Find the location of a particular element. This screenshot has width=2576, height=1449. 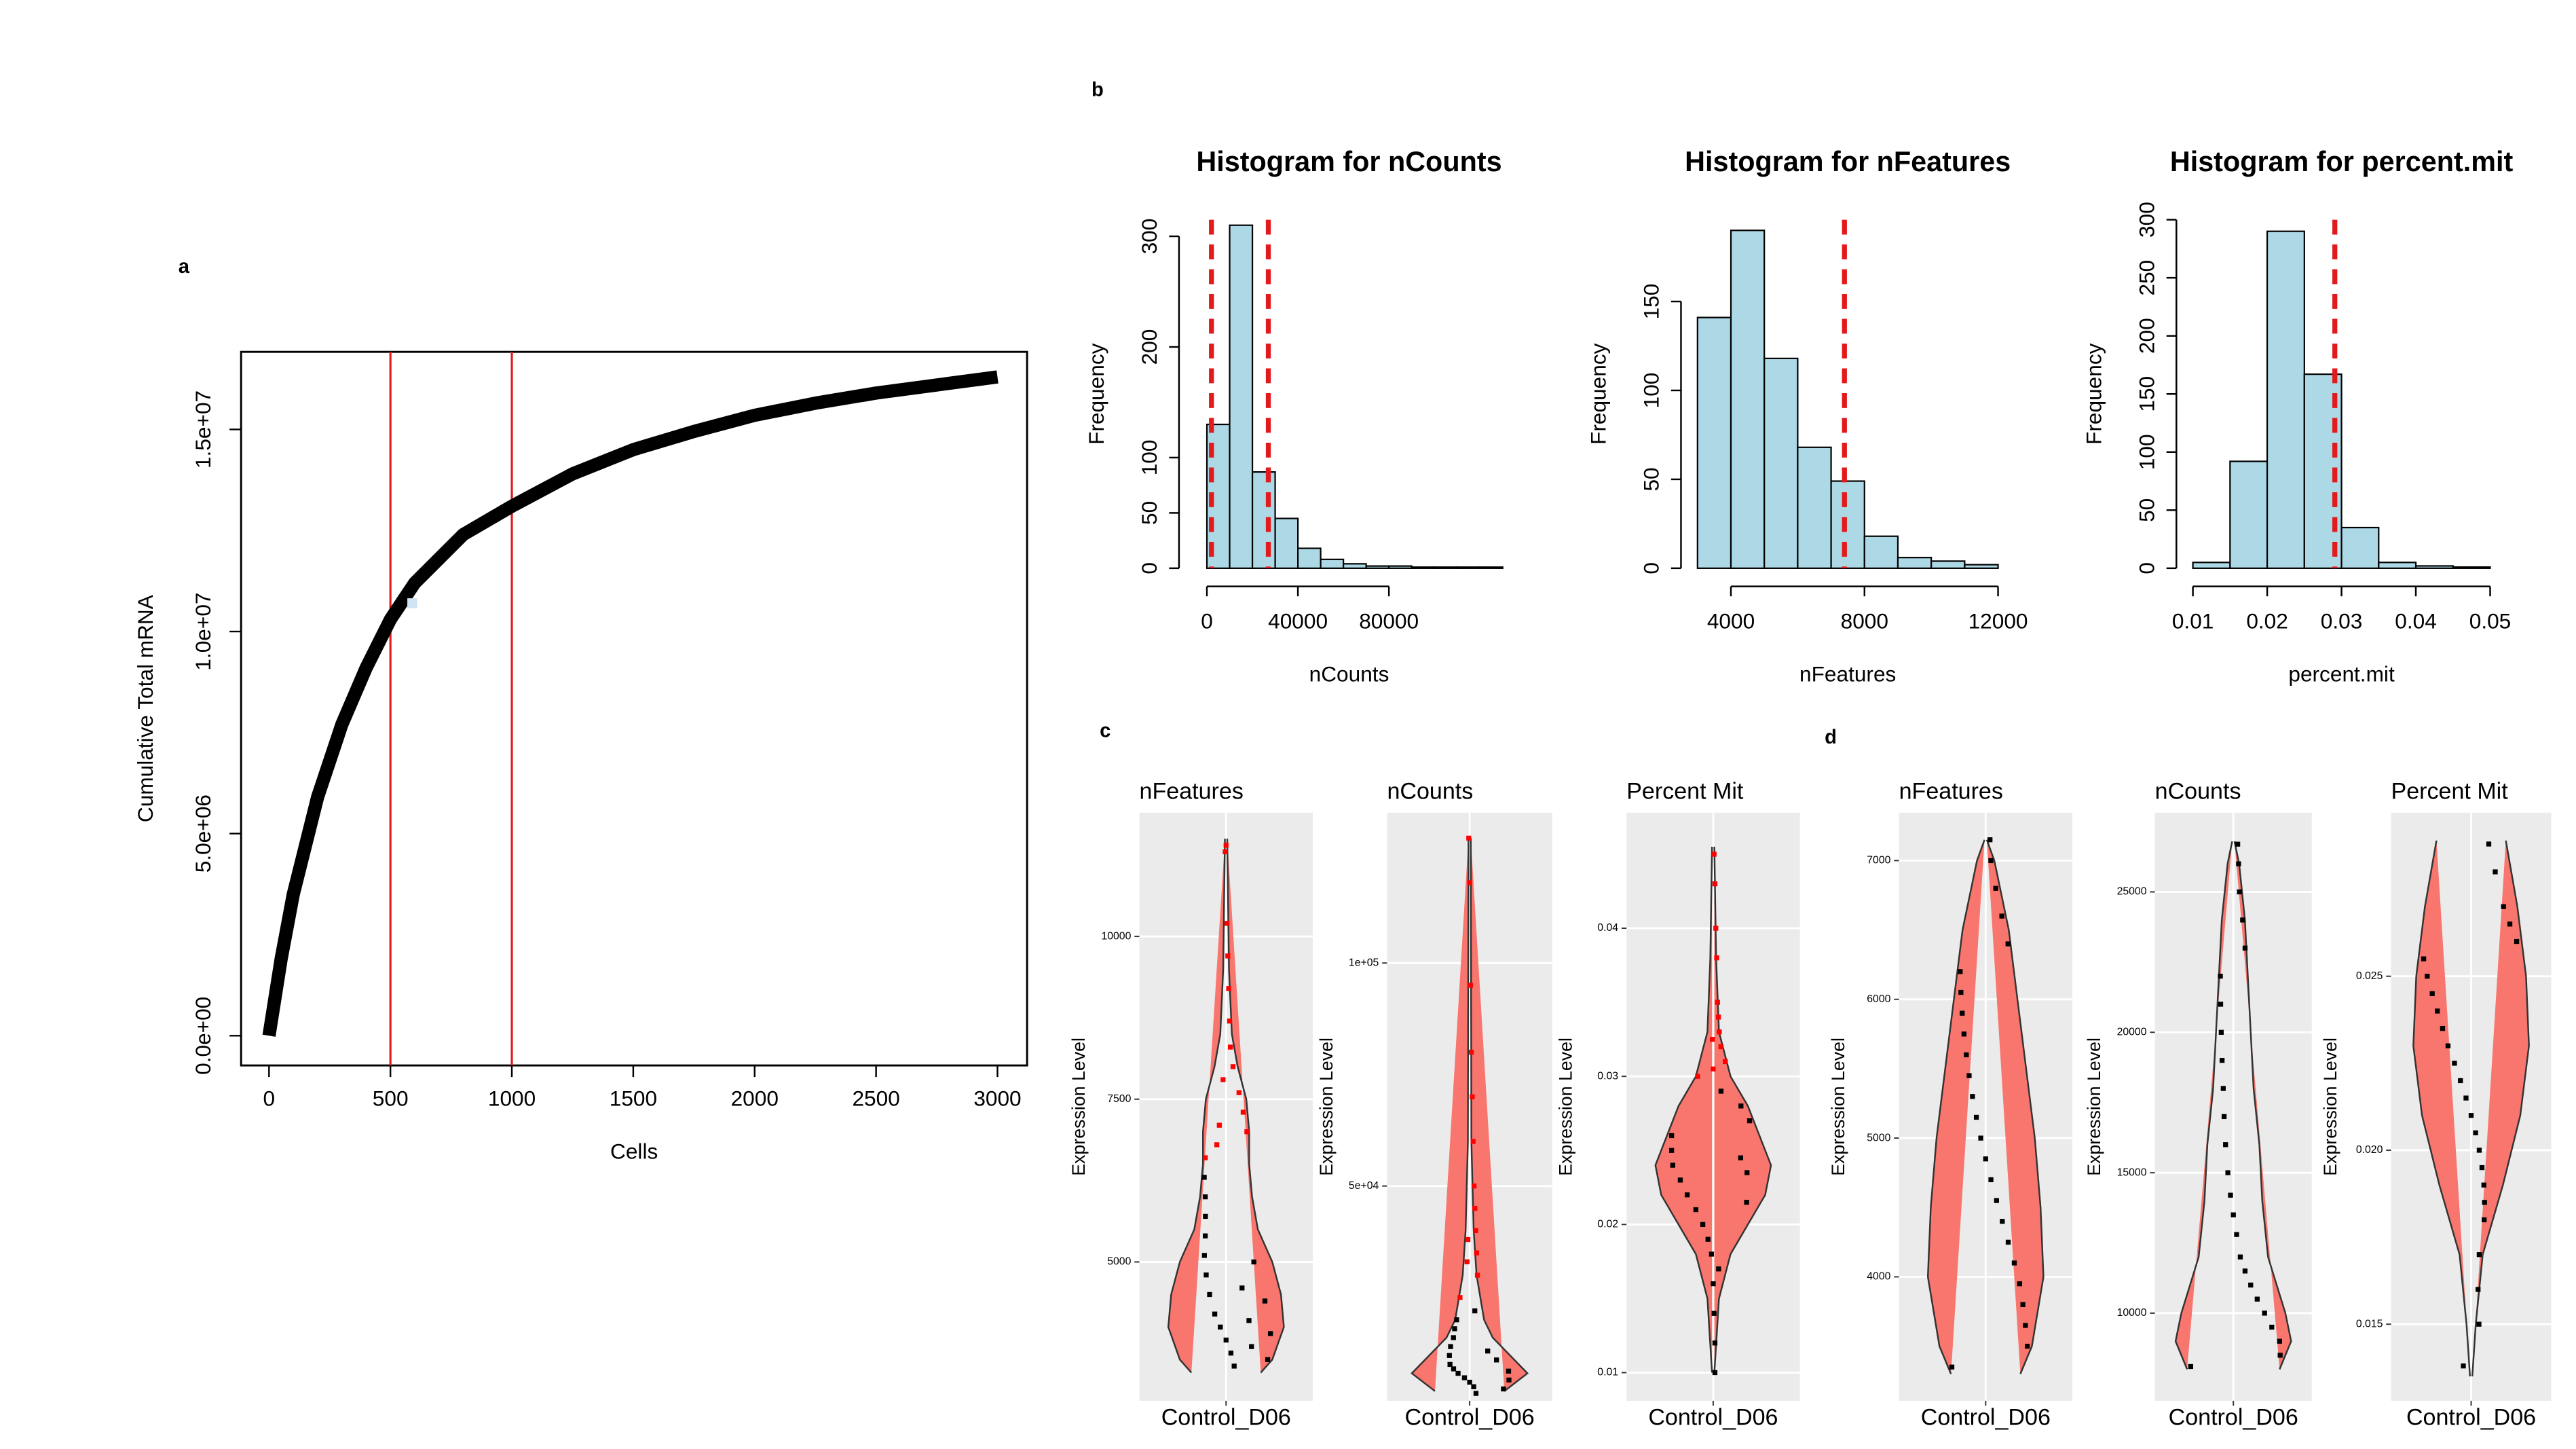

x-tick-label: 3000 is located at coordinates (997, 1098).